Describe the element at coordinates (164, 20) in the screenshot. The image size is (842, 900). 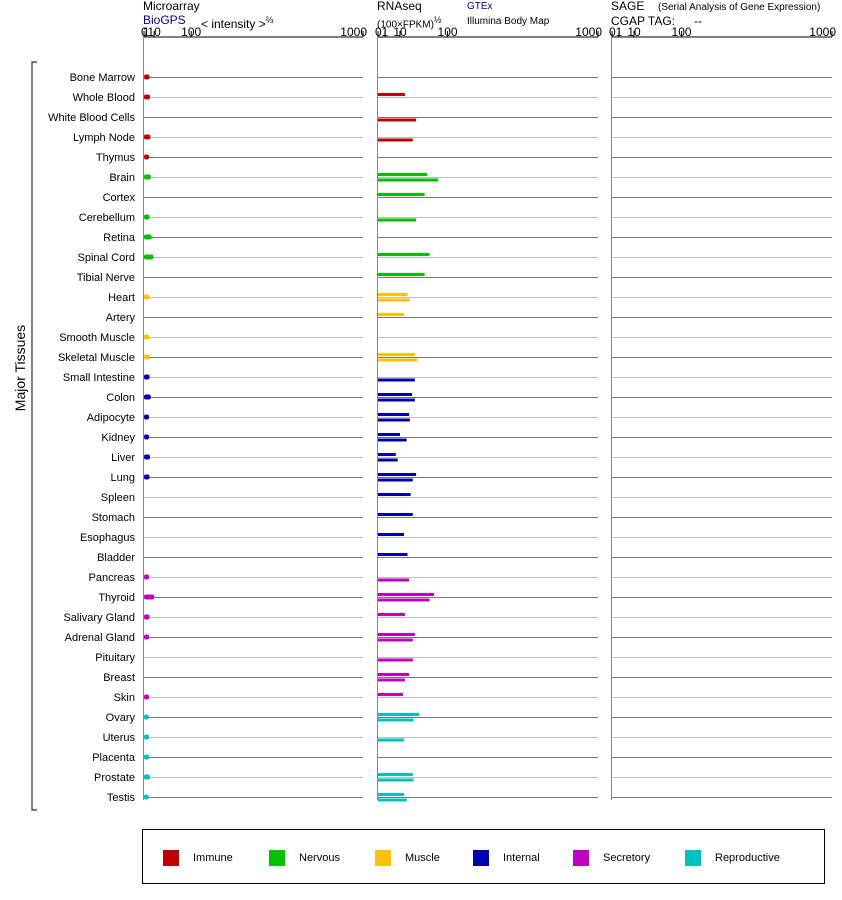
I see `biogps-link: BioGPS` at that location.